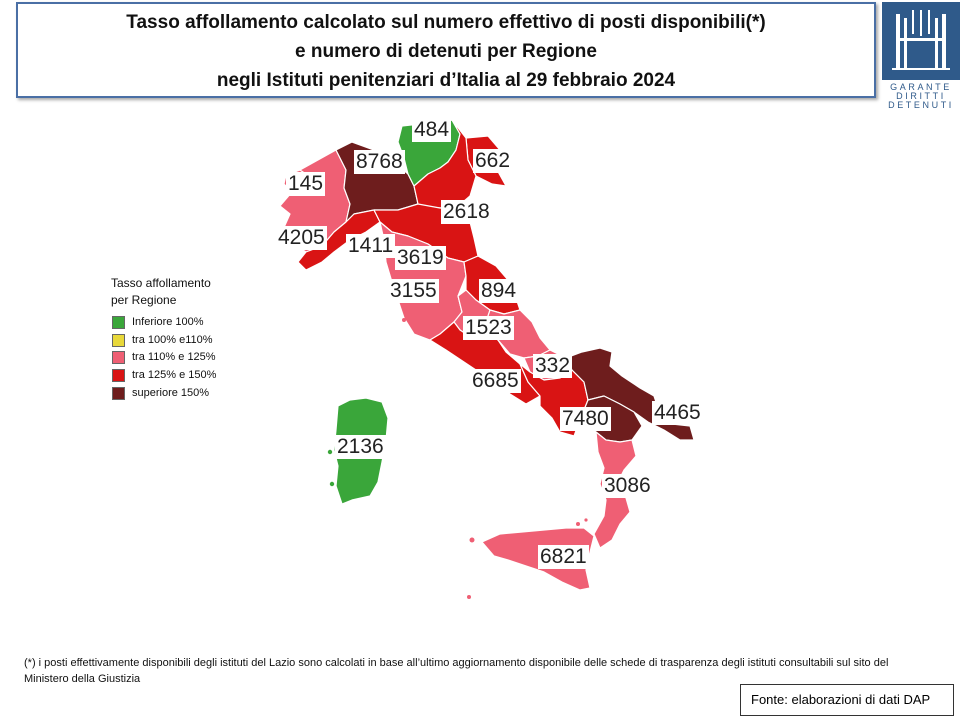  What do you see at coordinates (921, 41) in the screenshot?
I see `logo-emblem-icon` at bounding box center [921, 41].